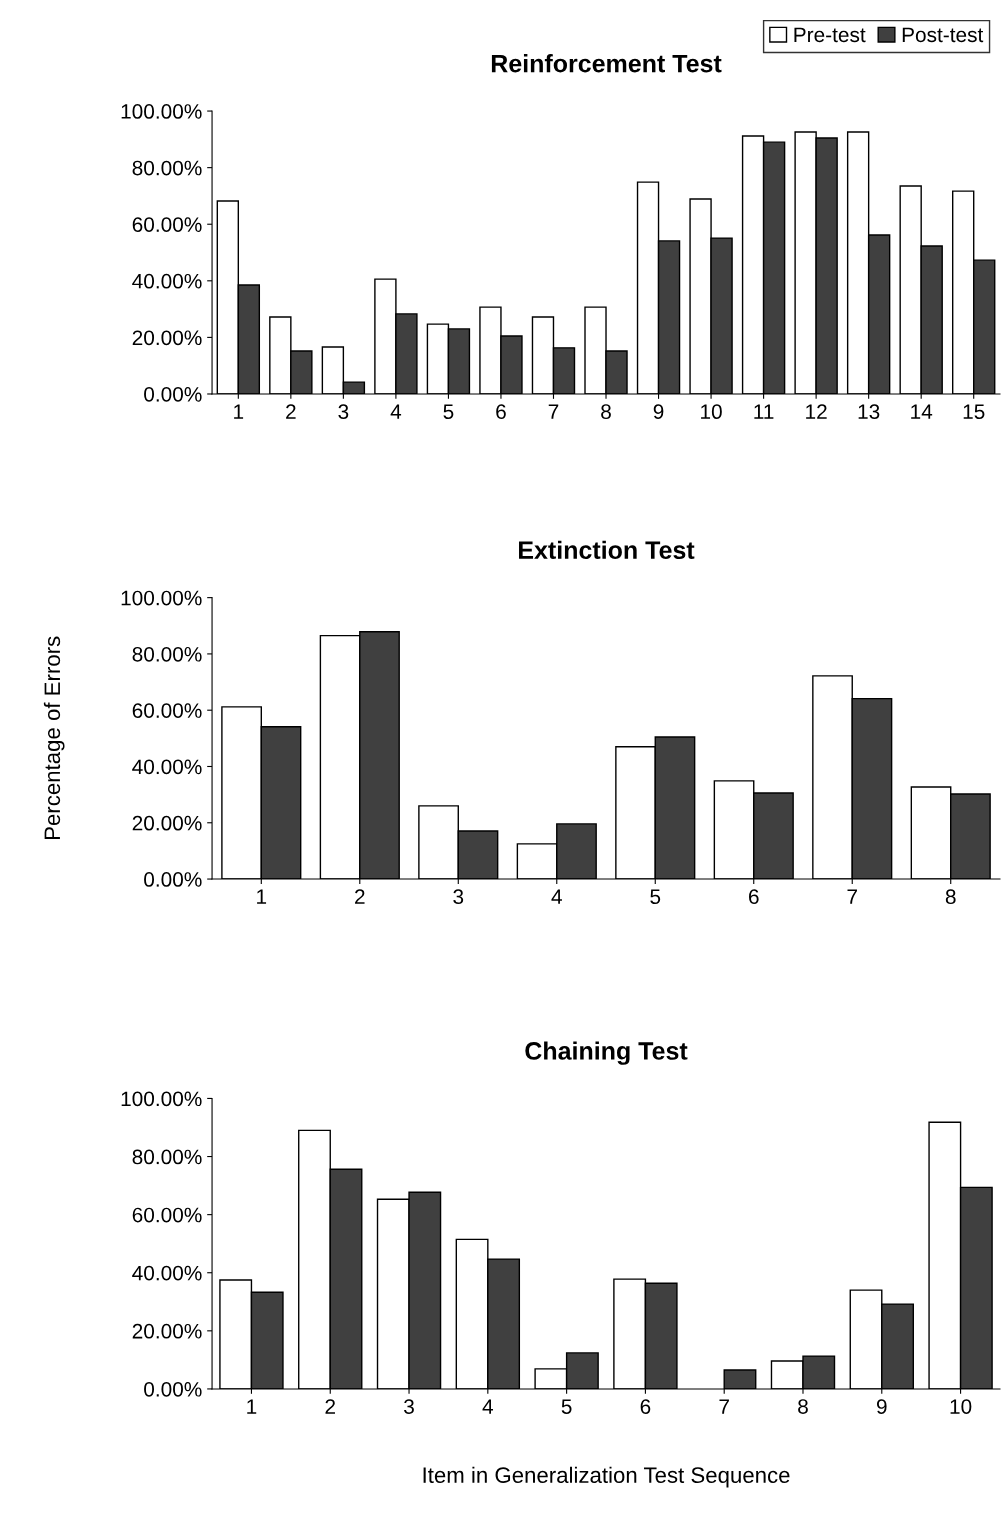 The height and width of the screenshot is (1513, 1005). Describe the element at coordinates (54, 738) in the screenshot. I see `y-axis-title: Percentage of Errors` at that location.